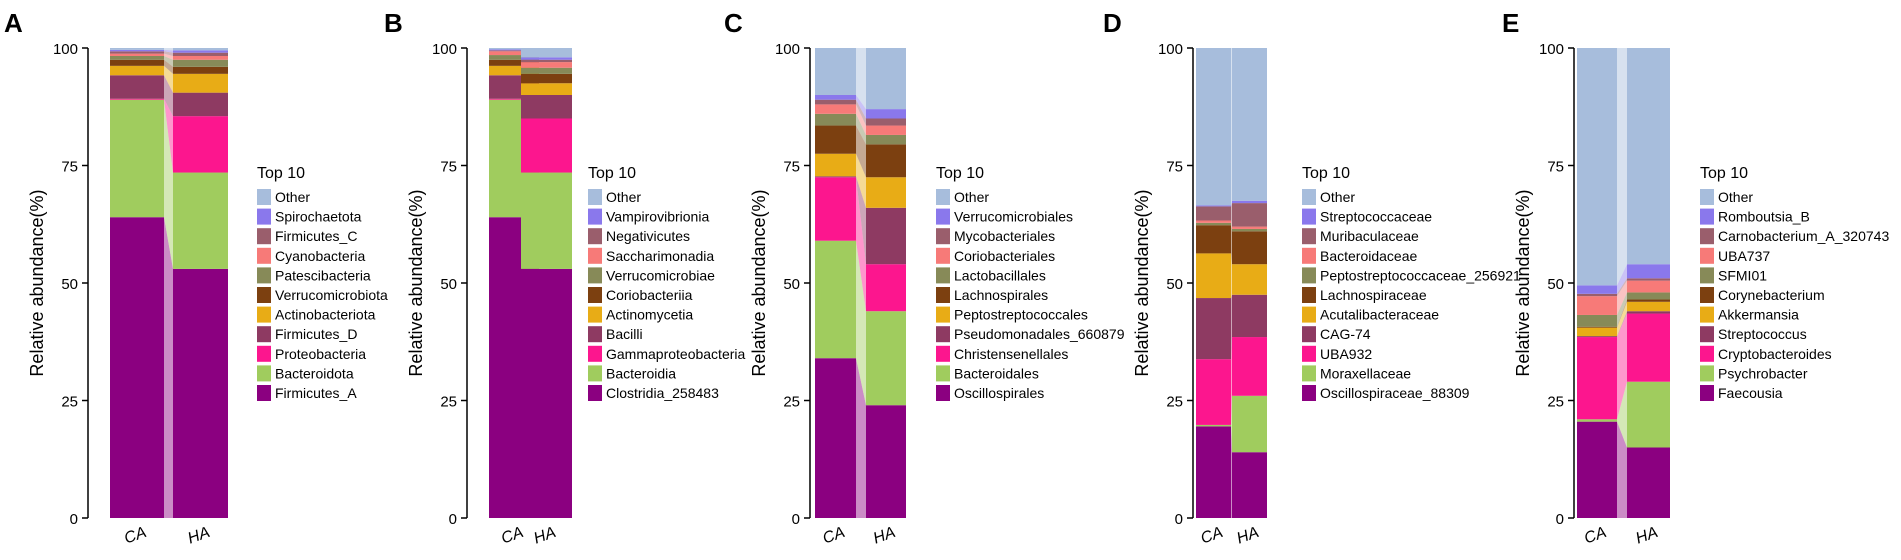 The width and height of the screenshot is (1901, 560). What do you see at coordinates (624, 334) in the screenshot?
I see `legend-label: Bacilli` at bounding box center [624, 334].